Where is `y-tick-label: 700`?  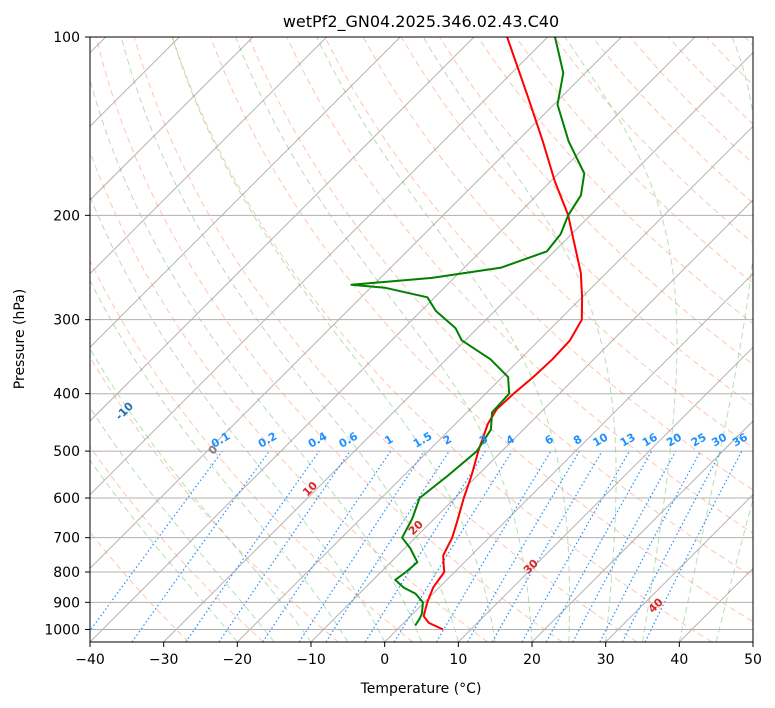 y-tick-label: 700 is located at coordinates (66, 539).